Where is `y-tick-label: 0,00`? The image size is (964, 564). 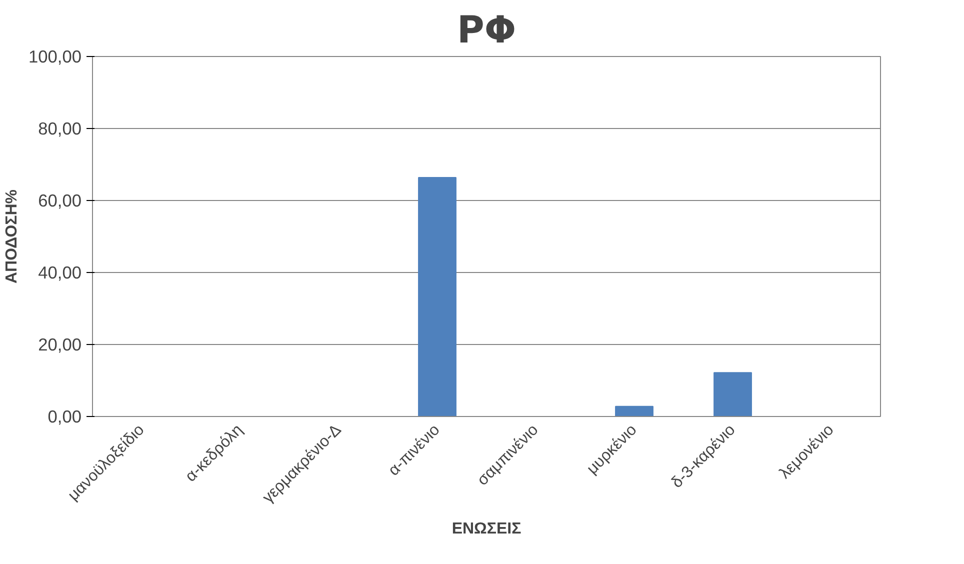 y-tick-label: 0,00 is located at coordinates (65, 416).